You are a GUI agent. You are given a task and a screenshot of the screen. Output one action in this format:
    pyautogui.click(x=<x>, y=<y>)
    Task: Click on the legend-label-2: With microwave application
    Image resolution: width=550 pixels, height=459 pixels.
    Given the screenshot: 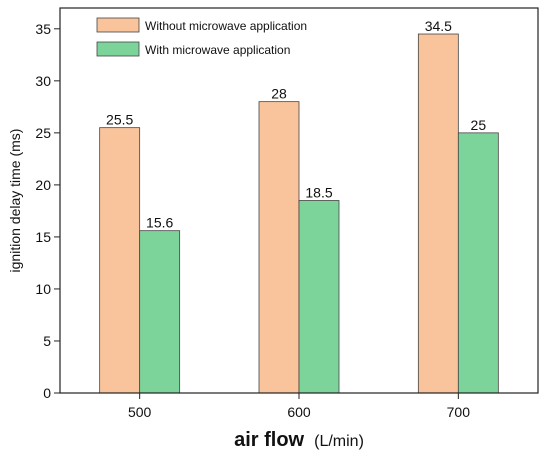 What is the action you would take?
    pyautogui.click(x=217, y=50)
    